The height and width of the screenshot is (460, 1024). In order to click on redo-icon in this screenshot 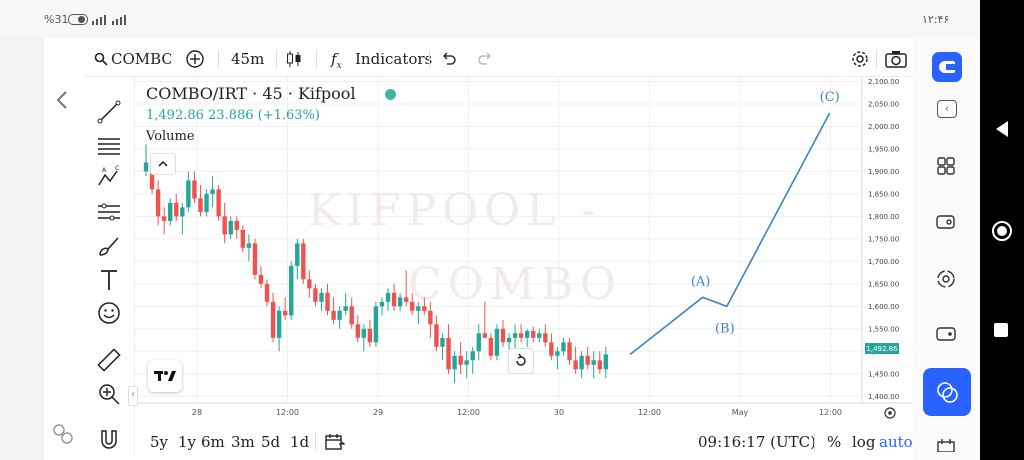, I will do `click(485, 59)`.